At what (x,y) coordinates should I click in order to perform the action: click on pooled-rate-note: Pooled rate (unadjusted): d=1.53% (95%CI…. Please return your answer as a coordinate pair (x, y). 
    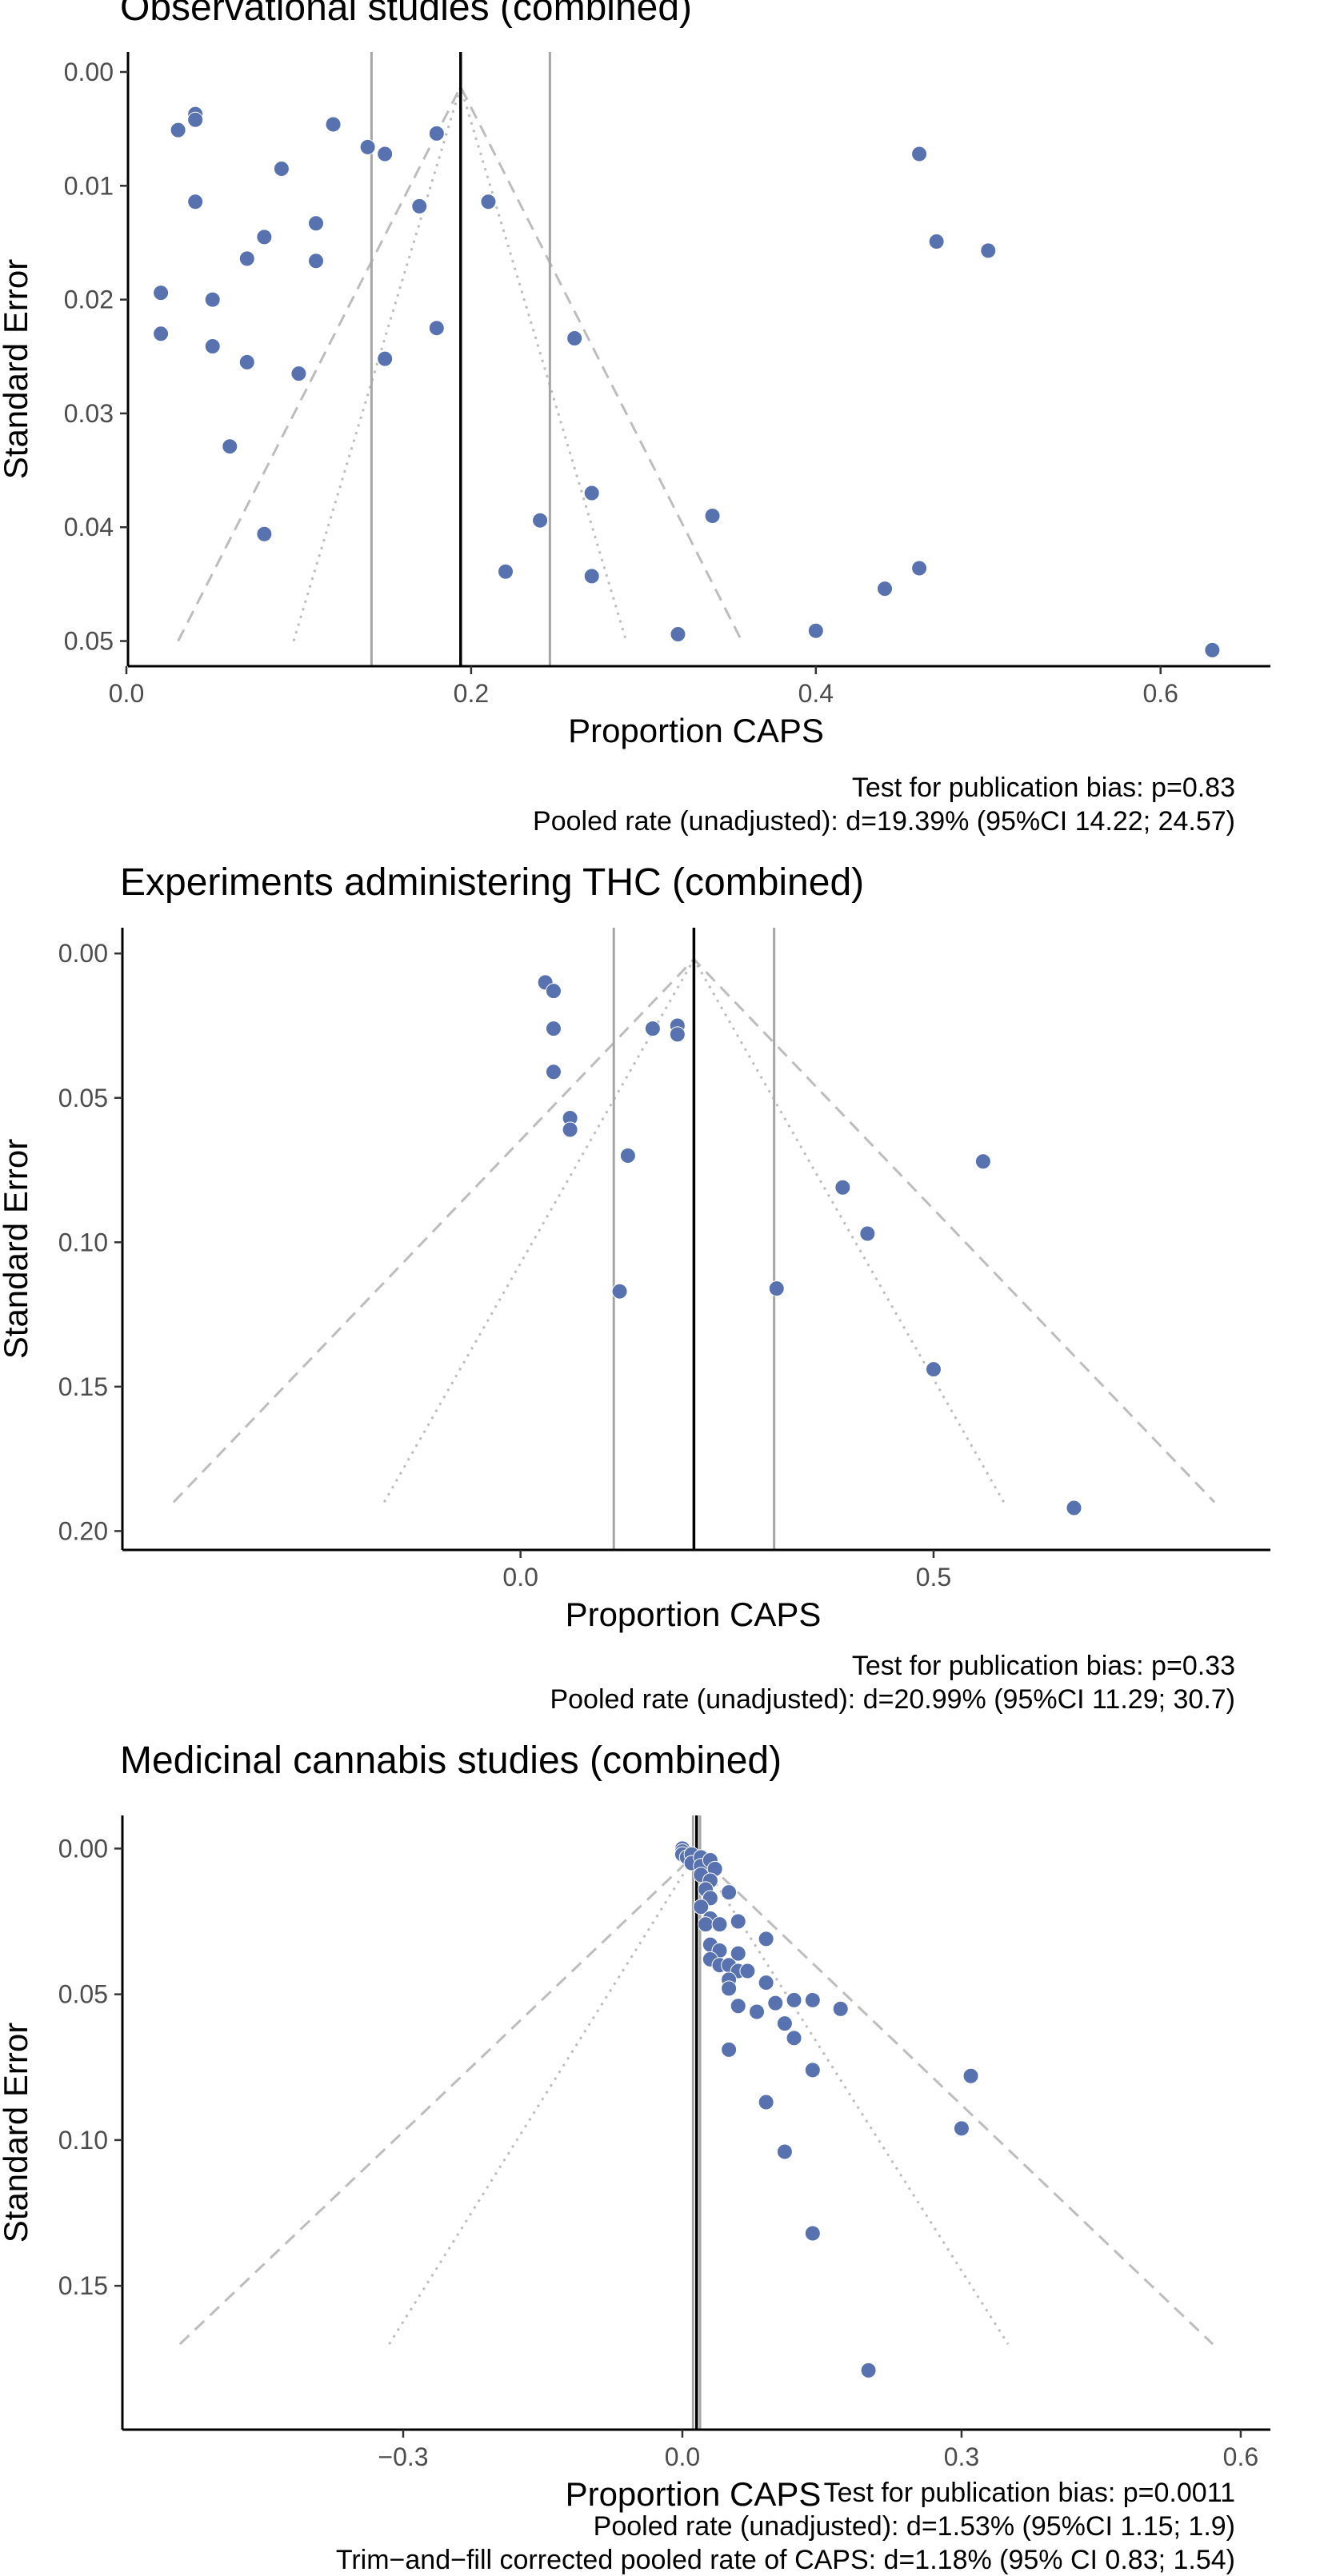
    Looking at the image, I should click on (914, 2527).